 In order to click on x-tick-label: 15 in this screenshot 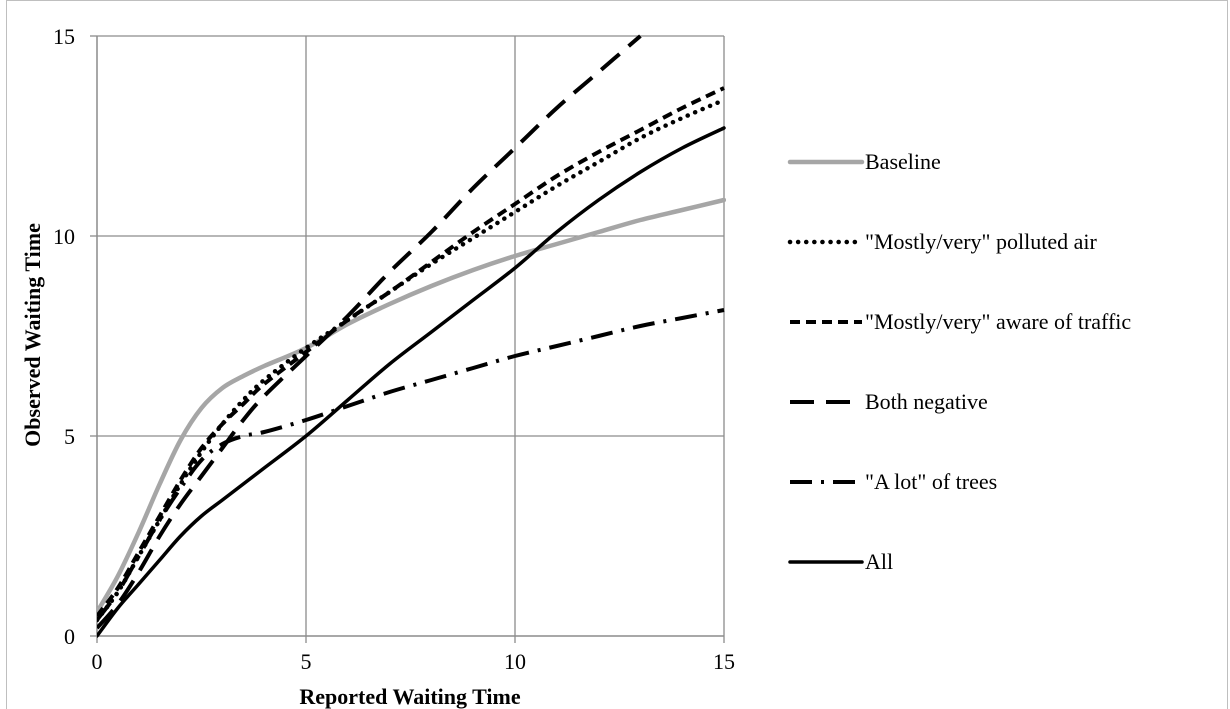, I will do `click(724, 661)`.